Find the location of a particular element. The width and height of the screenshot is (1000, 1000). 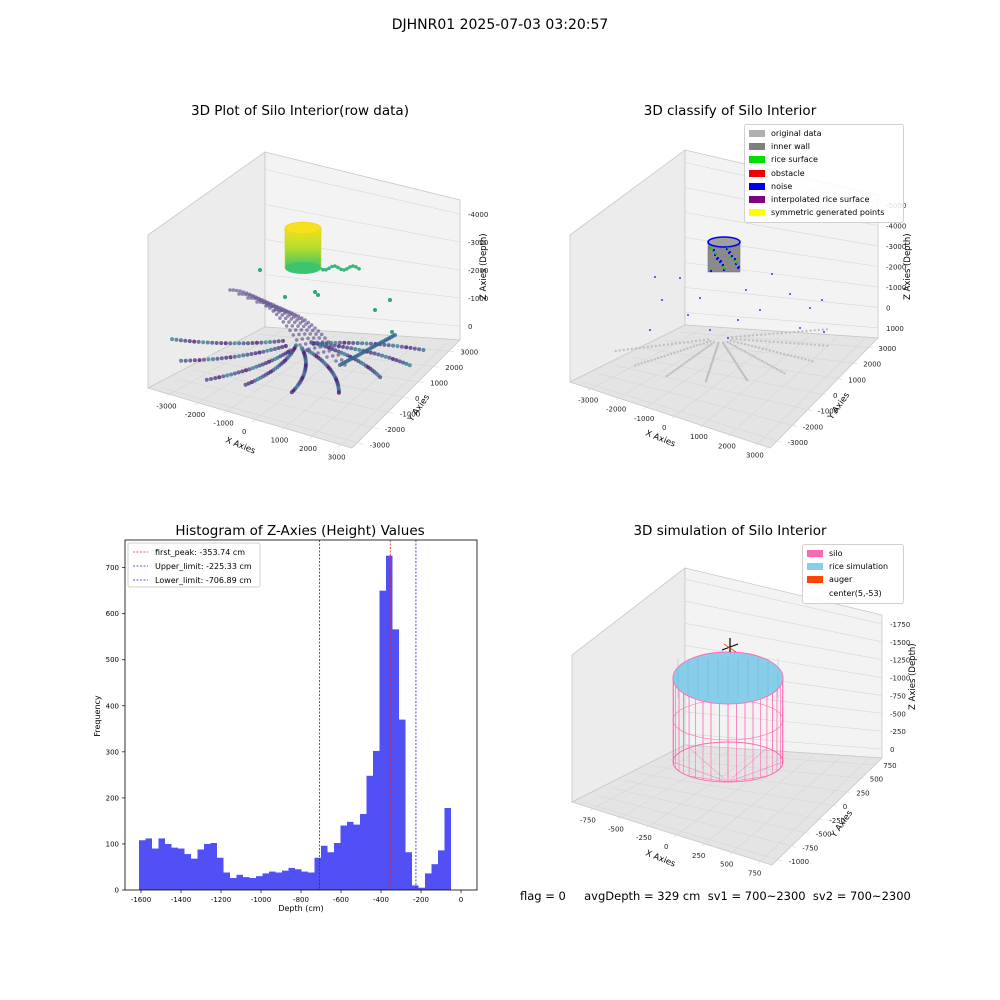

cls-y-tick: -3000 is located at coordinates (798, 443).